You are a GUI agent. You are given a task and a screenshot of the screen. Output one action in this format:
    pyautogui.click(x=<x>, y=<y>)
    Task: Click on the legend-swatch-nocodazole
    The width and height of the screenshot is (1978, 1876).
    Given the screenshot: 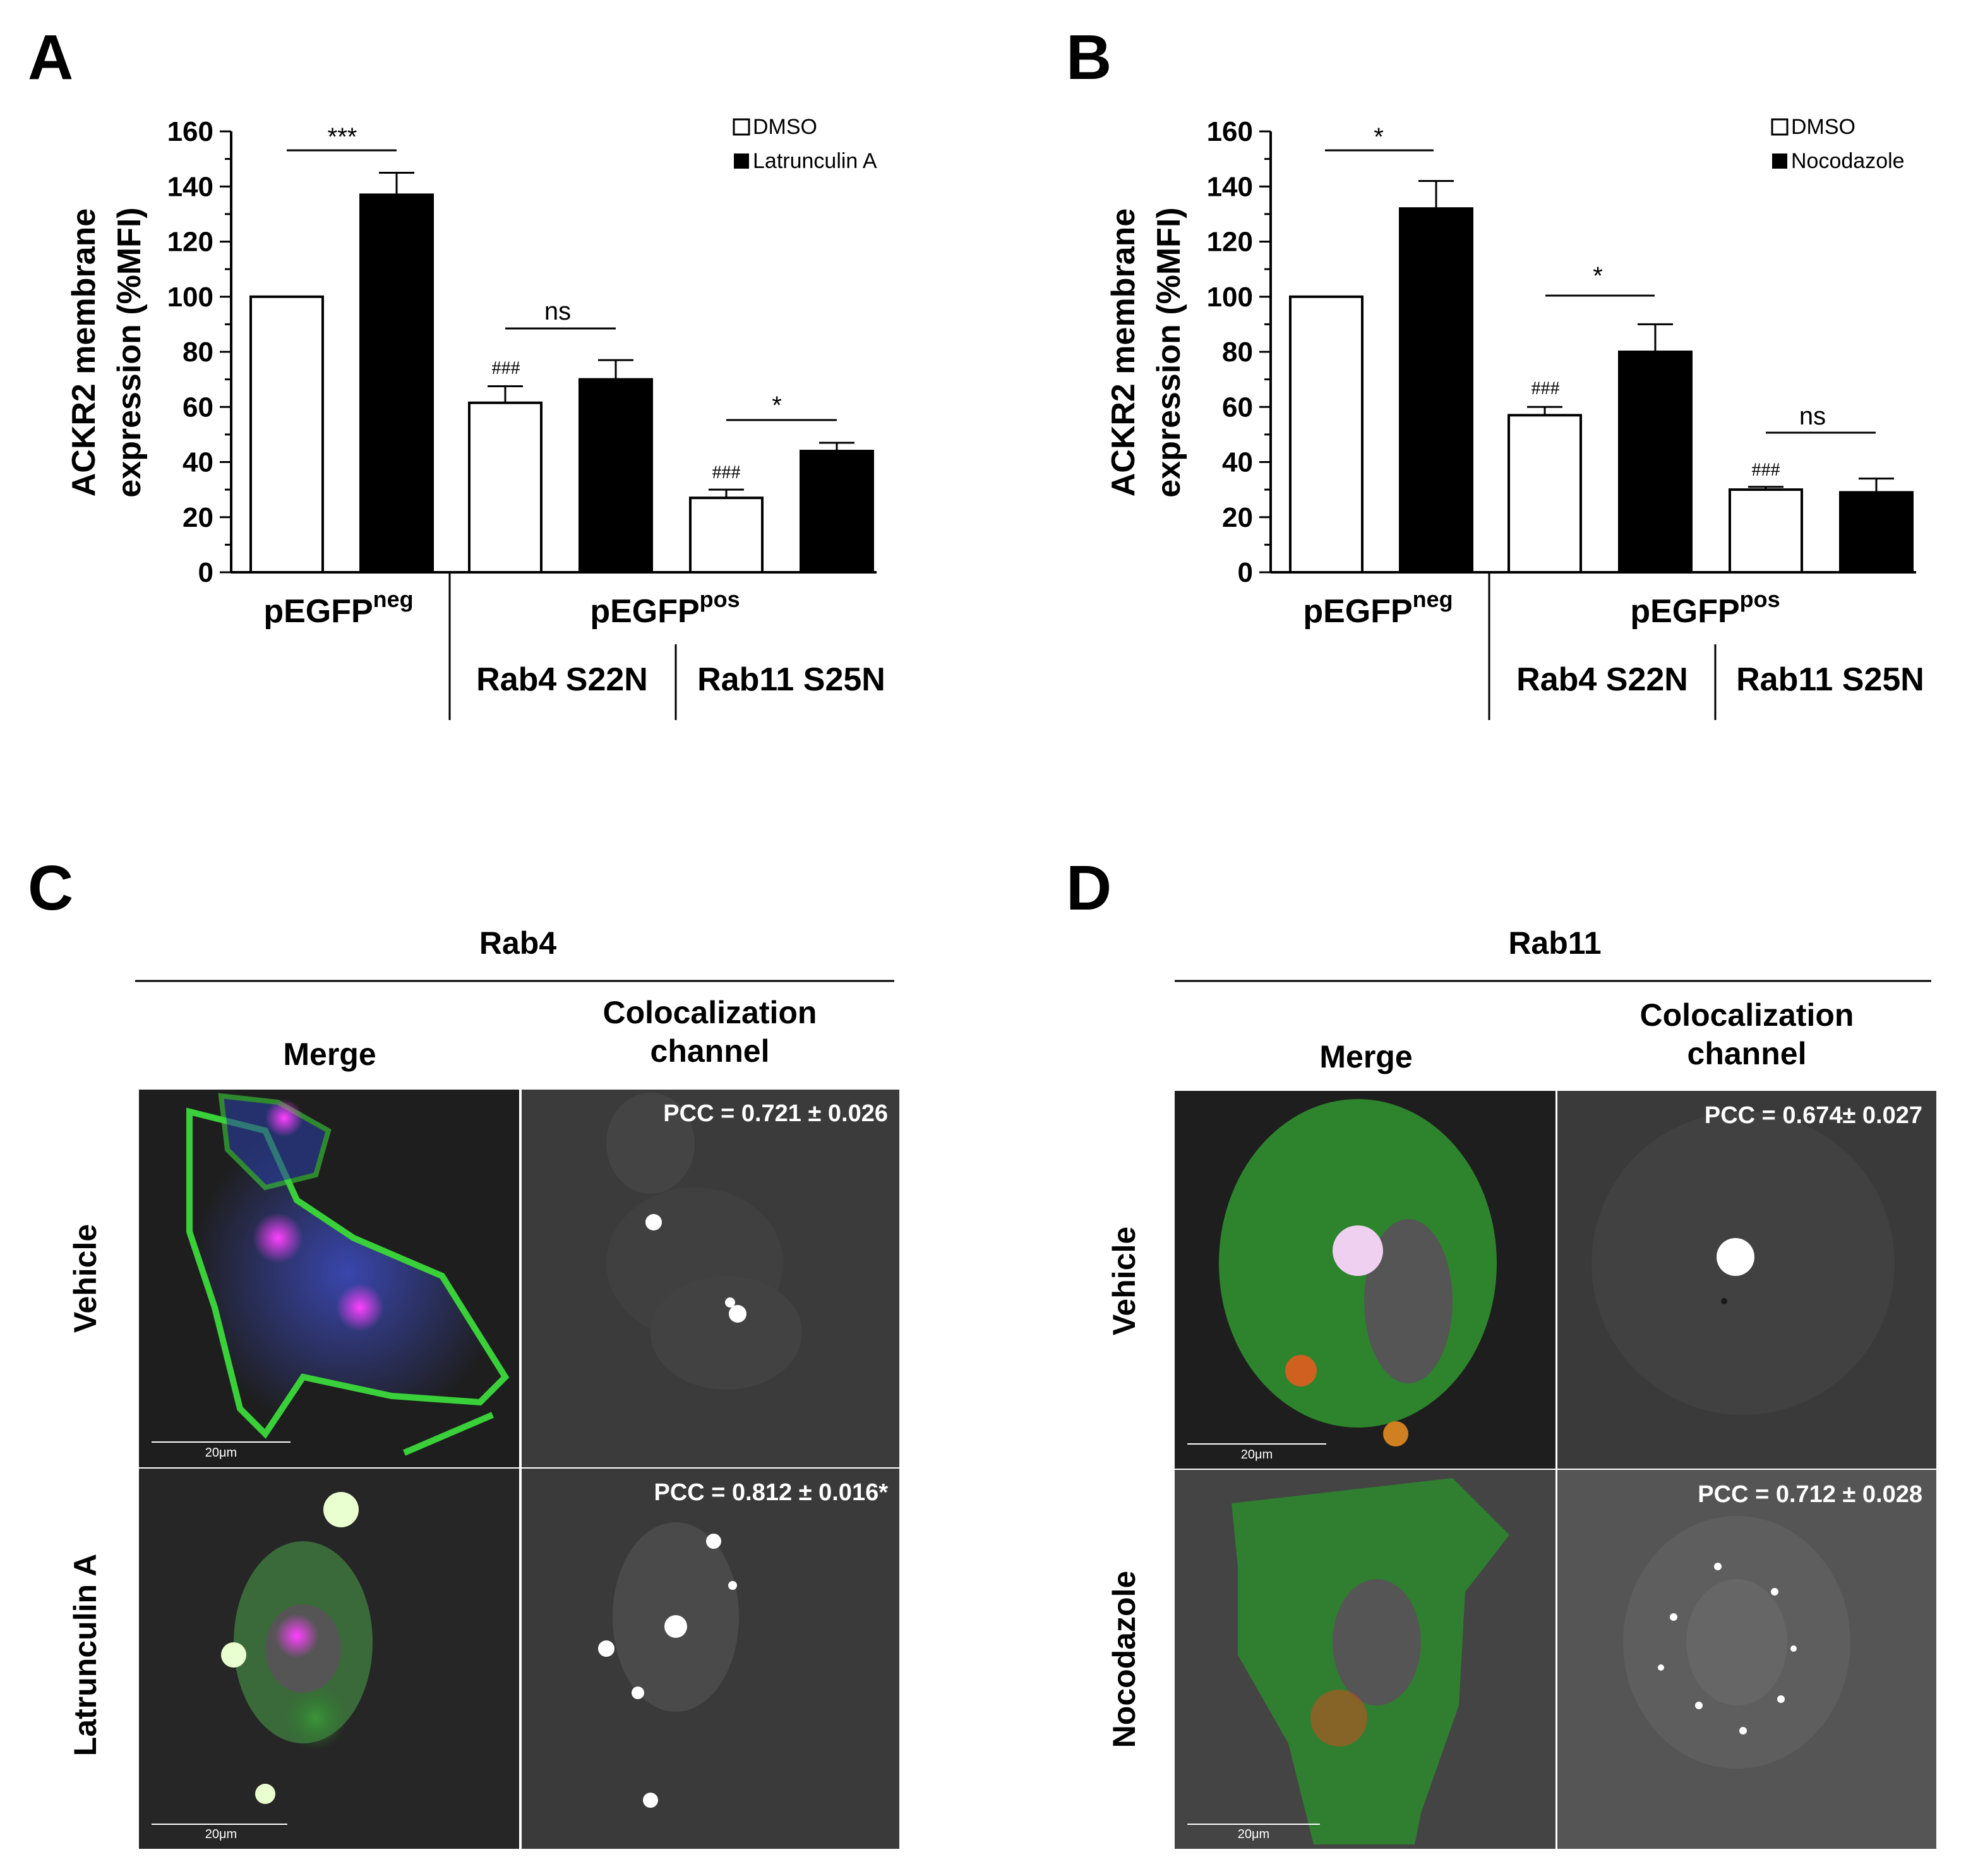 What is the action you would take?
    pyautogui.click(x=1780, y=161)
    